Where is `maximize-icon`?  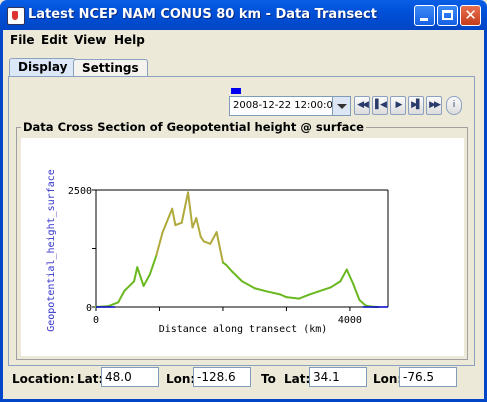
maximize-icon is located at coordinates (447, 15).